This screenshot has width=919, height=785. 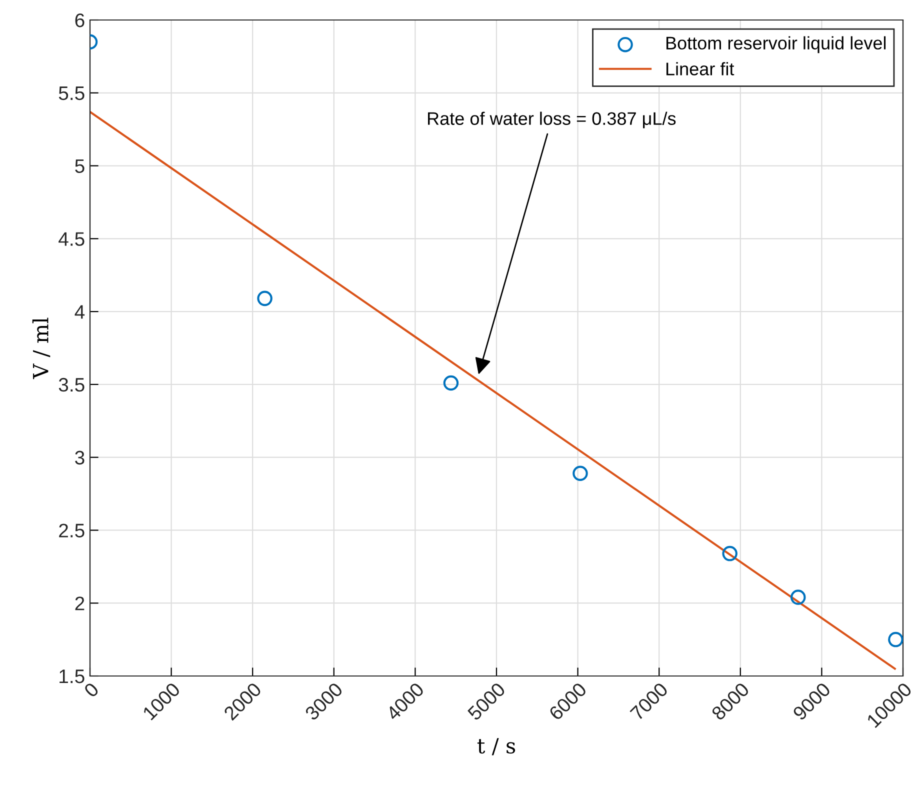 I want to click on y-tick-label: 5.5, so click(x=71, y=93).